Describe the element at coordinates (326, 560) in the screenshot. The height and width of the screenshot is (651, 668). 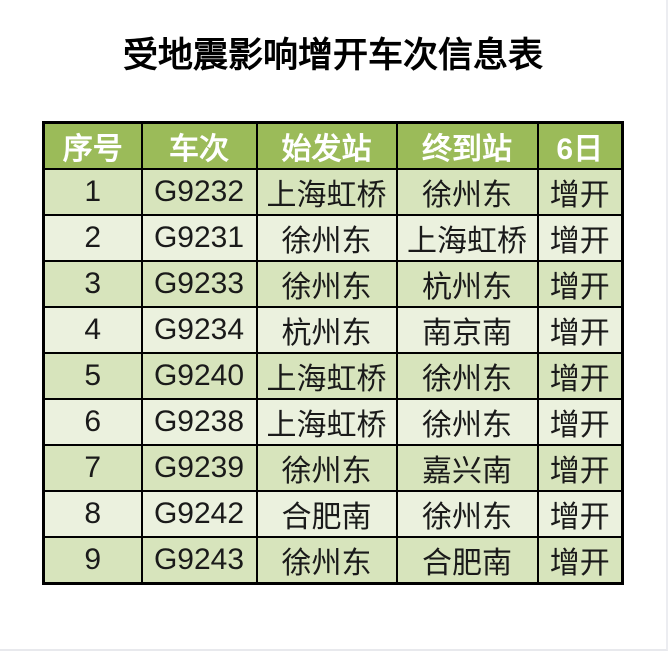
I see `cell-r9-c3: 徐州东` at that location.